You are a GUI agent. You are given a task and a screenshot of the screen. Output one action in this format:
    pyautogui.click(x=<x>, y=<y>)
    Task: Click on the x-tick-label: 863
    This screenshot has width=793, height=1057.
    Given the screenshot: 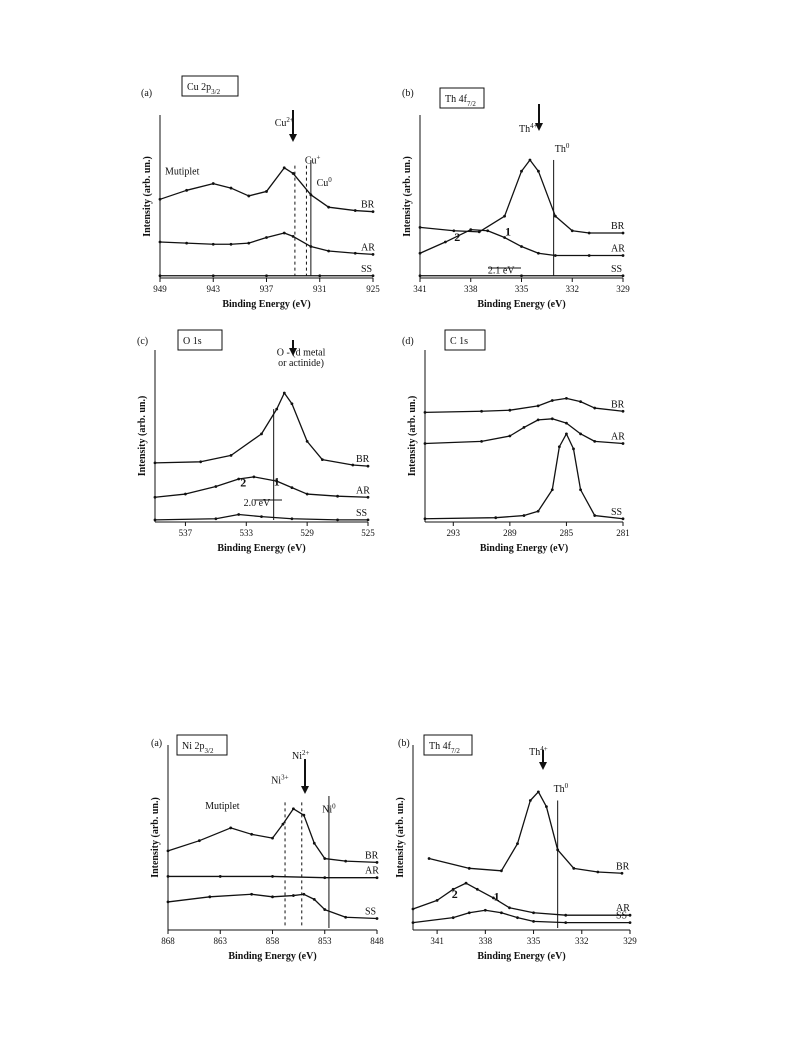 What is the action you would take?
    pyautogui.click(x=221, y=941)
    